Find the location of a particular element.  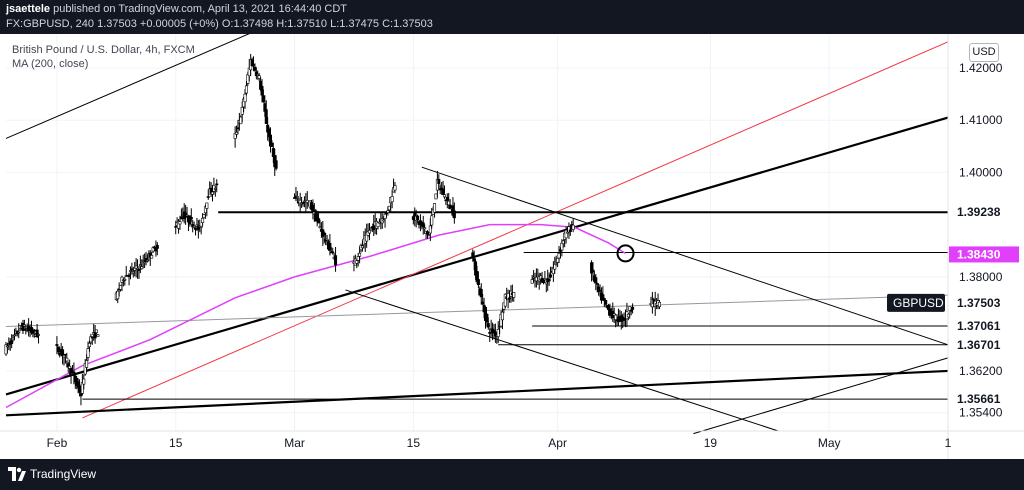

symbol-badge-bg is located at coordinates (916, 302).